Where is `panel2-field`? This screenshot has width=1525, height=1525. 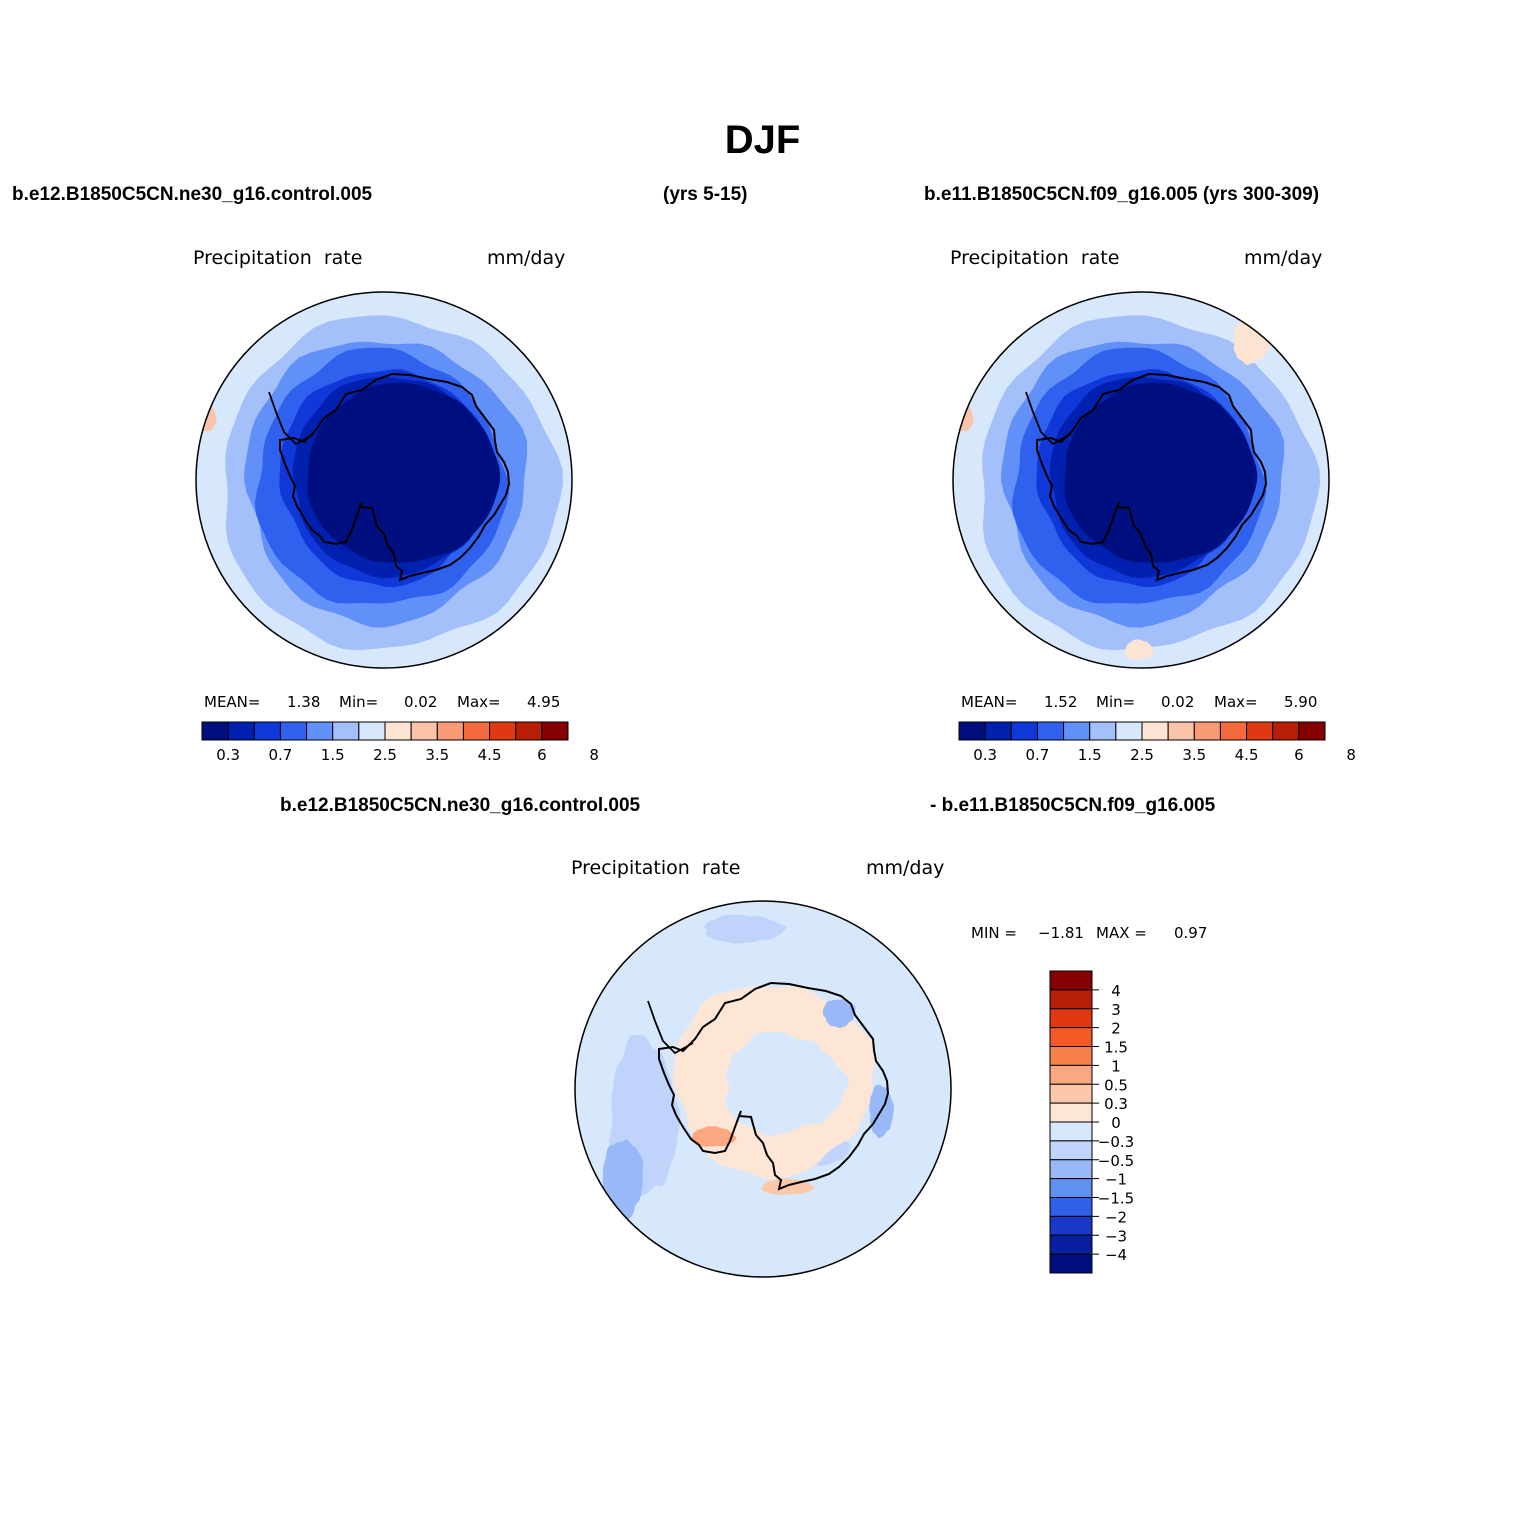 panel2-field is located at coordinates (1141, 480).